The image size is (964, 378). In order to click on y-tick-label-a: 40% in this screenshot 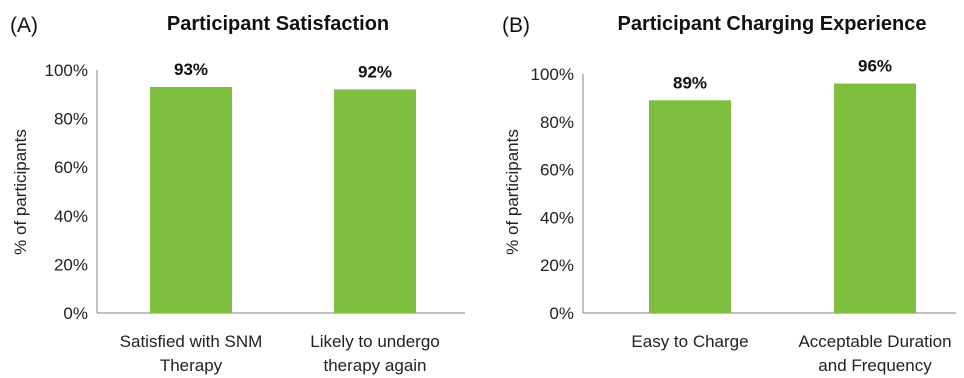, I will do `click(71, 216)`.